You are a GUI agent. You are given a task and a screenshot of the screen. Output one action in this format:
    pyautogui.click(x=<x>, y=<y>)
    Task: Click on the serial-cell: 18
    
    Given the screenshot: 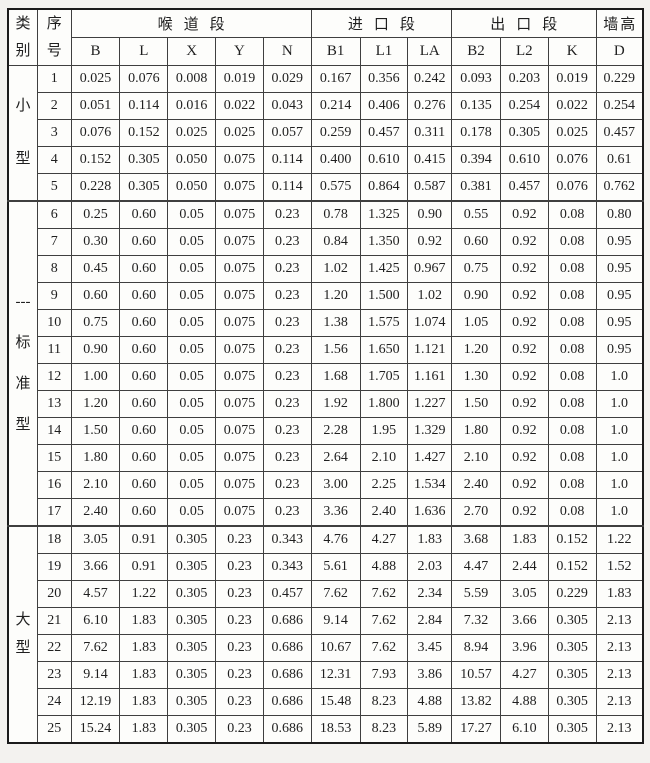 What is the action you would take?
    pyautogui.click(x=54, y=539)
    